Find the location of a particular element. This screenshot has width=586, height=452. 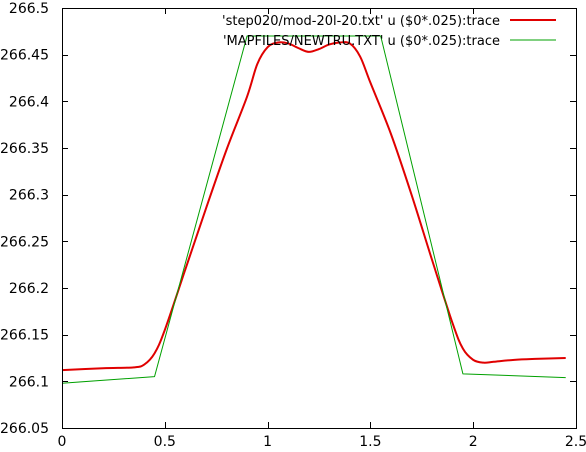

y-tick-label: 266.3 is located at coordinates (29, 196).